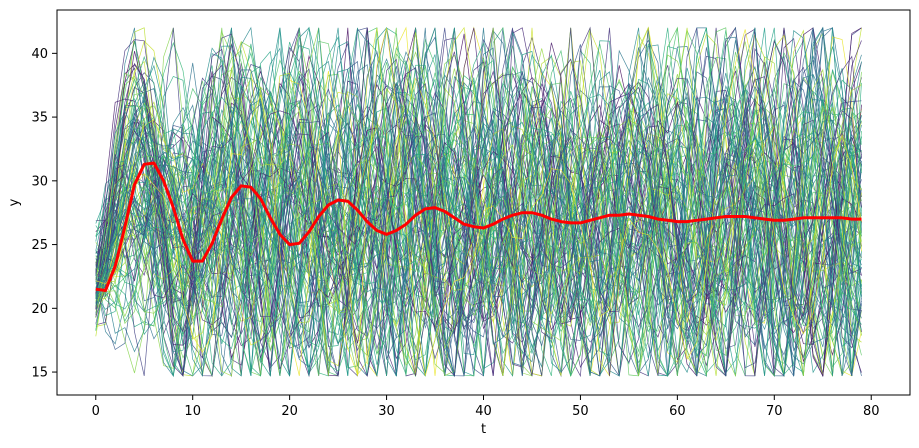 The height and width of the screenshot is (448, 919). I want to click on x-tick-label: 70, so click(774, 411).